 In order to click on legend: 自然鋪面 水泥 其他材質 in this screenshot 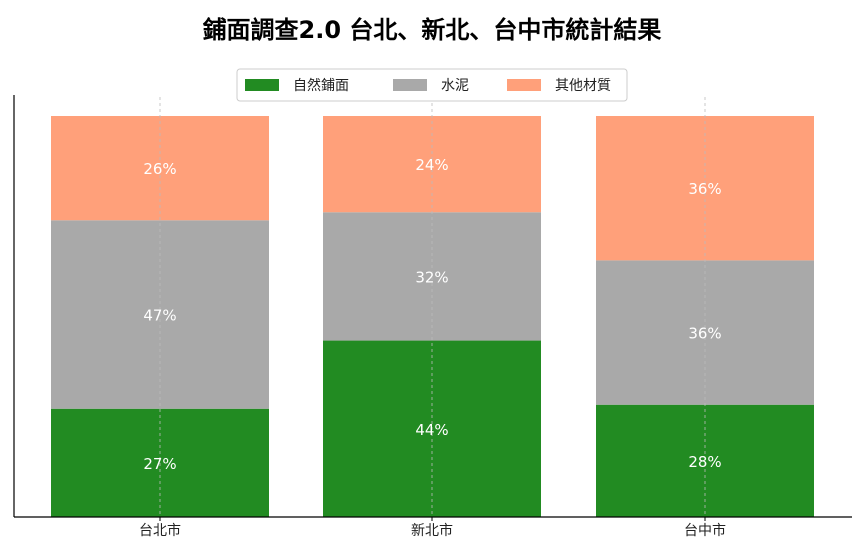, I will do `click(432, 85)`.